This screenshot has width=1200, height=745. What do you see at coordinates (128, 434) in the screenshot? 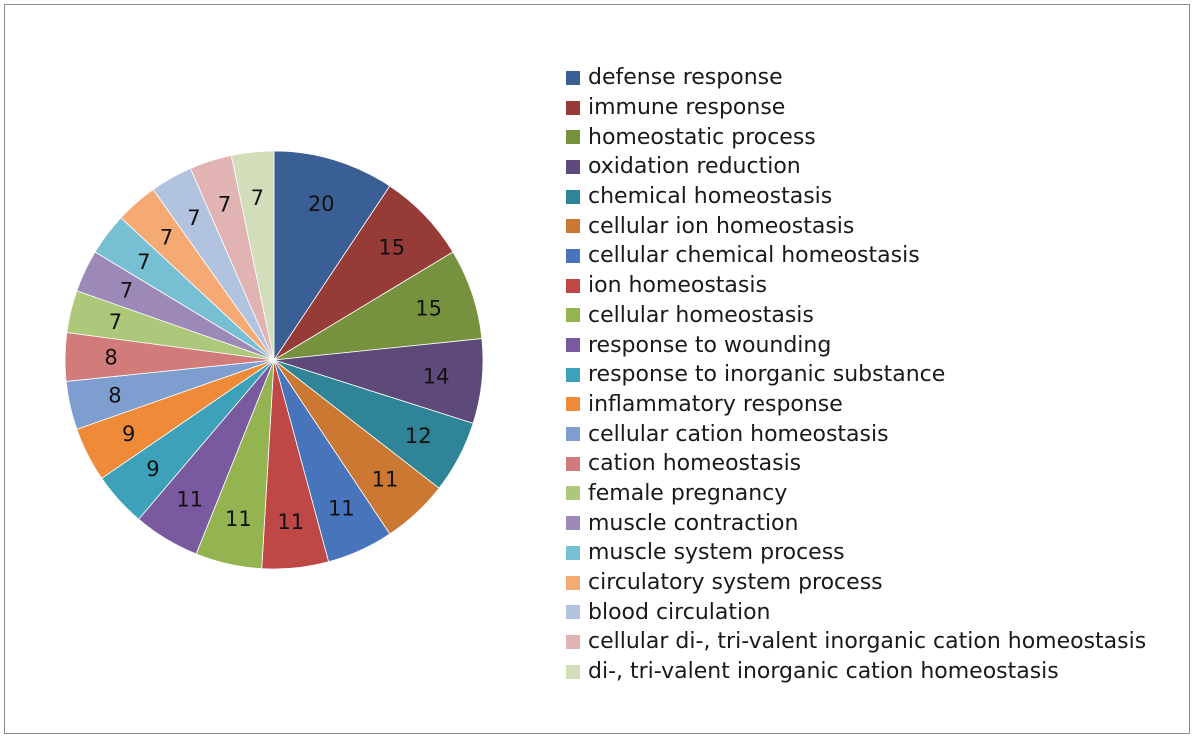
I see `slice-value-label-12: 9` at bounding box center [128, 434].